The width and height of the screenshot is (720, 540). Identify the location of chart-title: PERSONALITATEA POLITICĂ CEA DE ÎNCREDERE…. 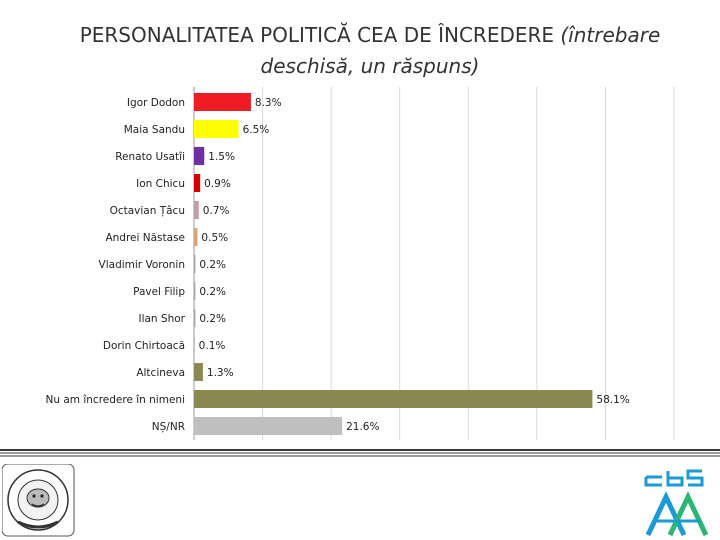
(370, 51).